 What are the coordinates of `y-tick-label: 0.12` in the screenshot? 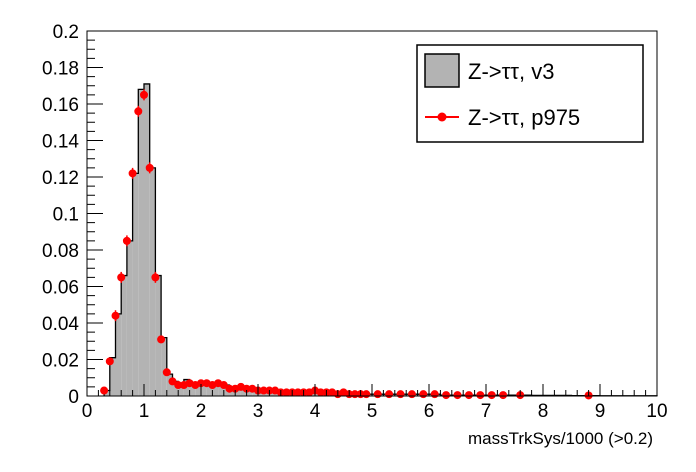 It's located at (60, 178).